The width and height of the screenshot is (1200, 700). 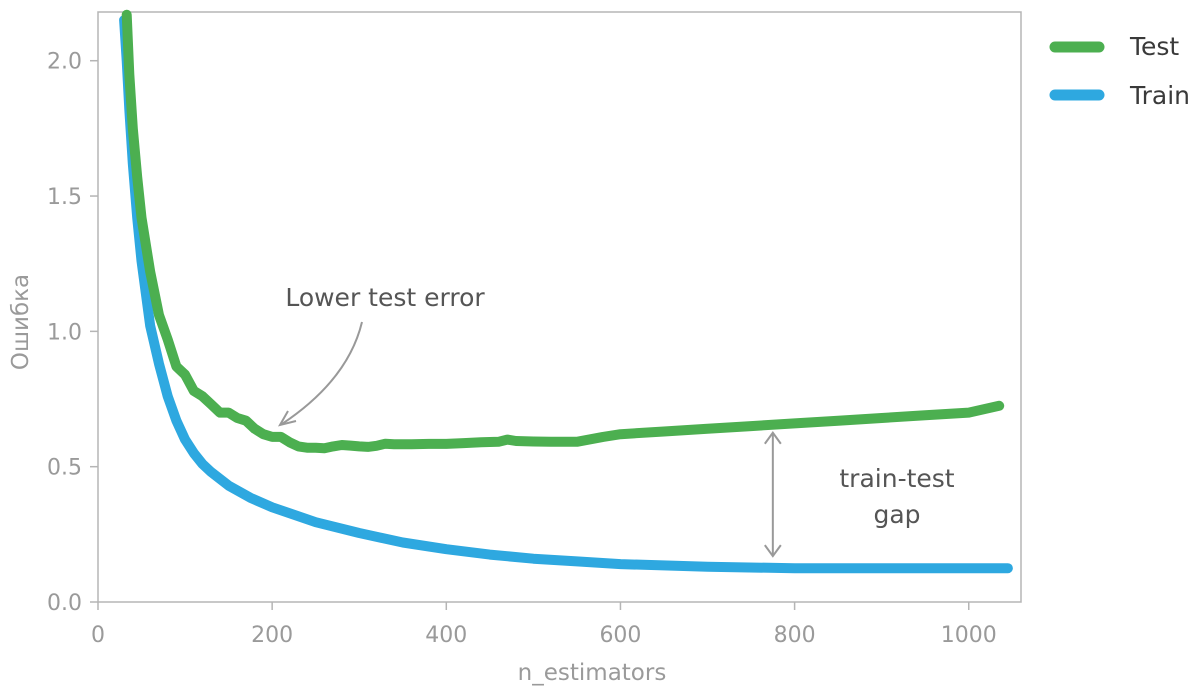 I want to click on y-tick-label: 0.0, so click(x=64, y=603).